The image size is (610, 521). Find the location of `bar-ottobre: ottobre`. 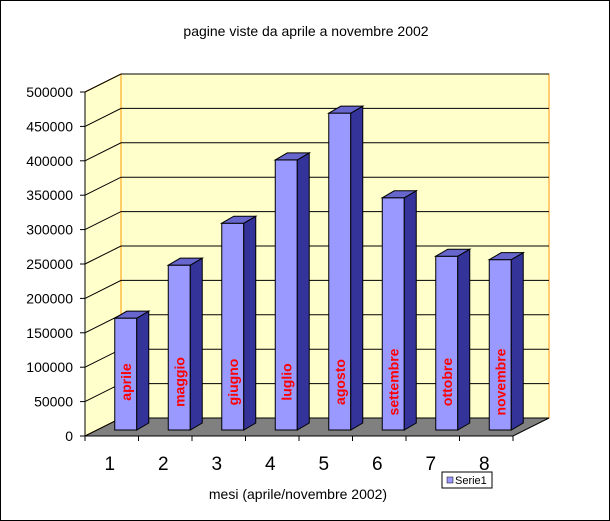

bar-ottobre: ottobre is located at coordinates (452, 339).